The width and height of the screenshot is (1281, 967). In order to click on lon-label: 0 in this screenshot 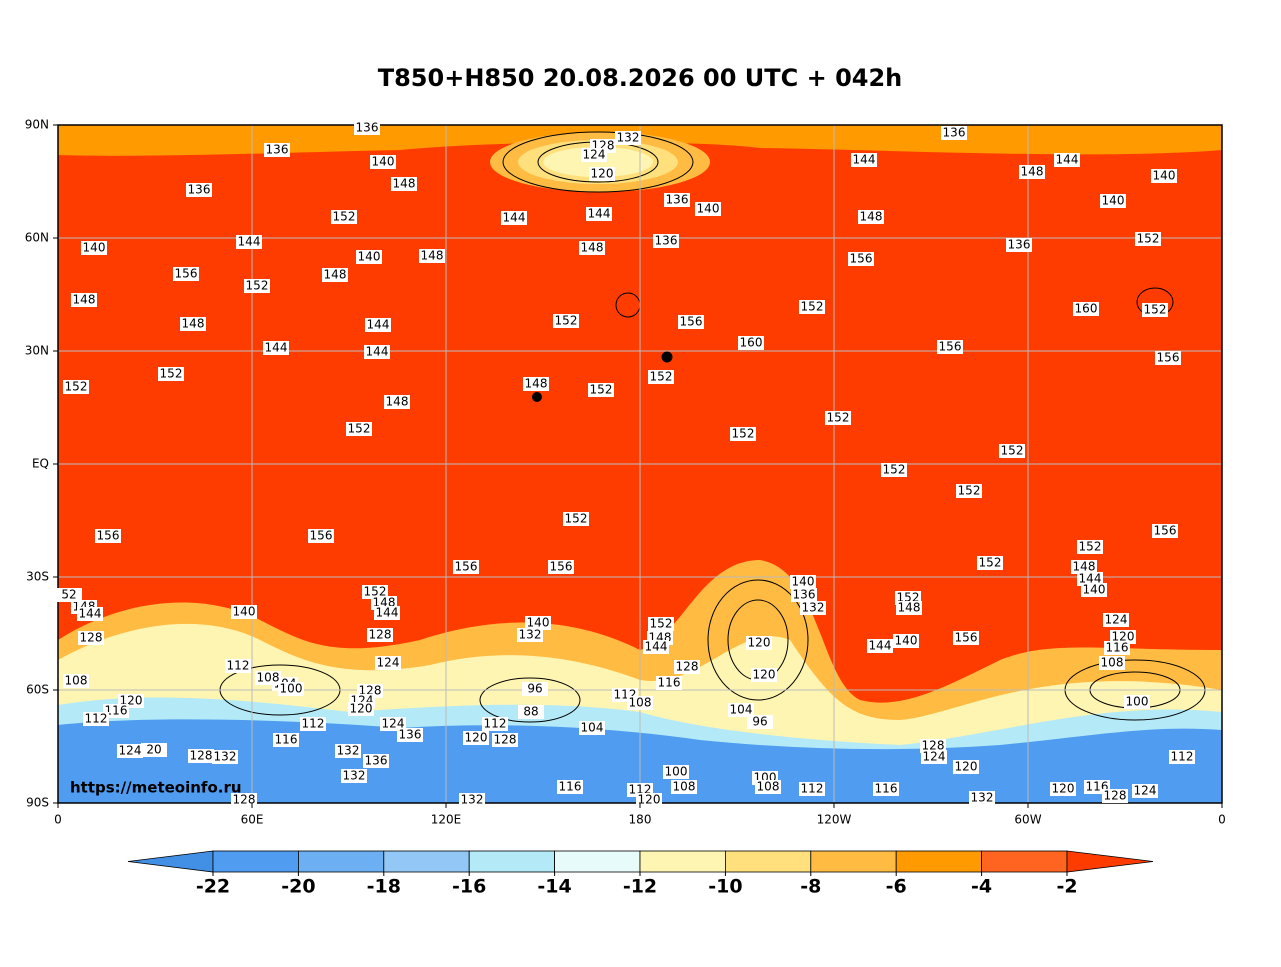, I will do `click(58, 820)`.